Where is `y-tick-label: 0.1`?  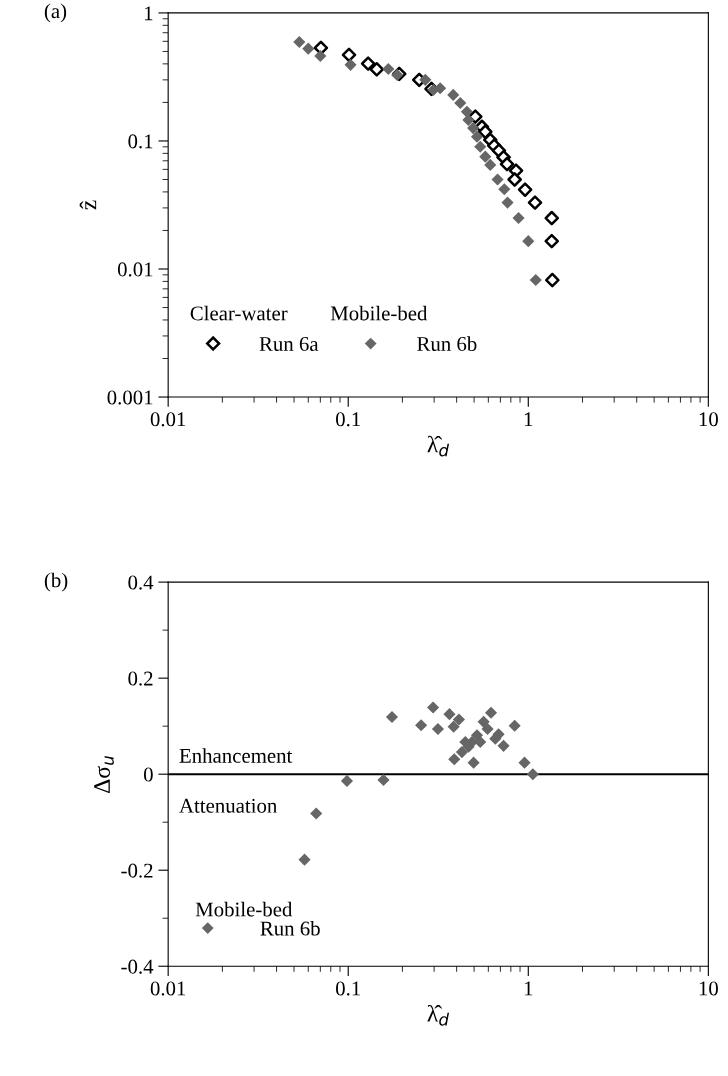 y-tick-label: 0.1 is located at coordinates (140, 141).